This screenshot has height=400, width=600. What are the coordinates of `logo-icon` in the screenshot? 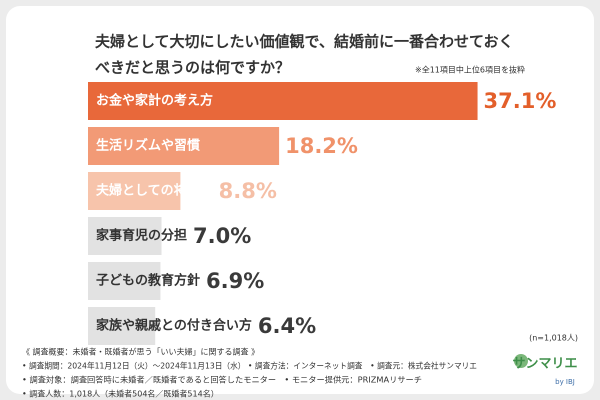 It's located at (521, 361).